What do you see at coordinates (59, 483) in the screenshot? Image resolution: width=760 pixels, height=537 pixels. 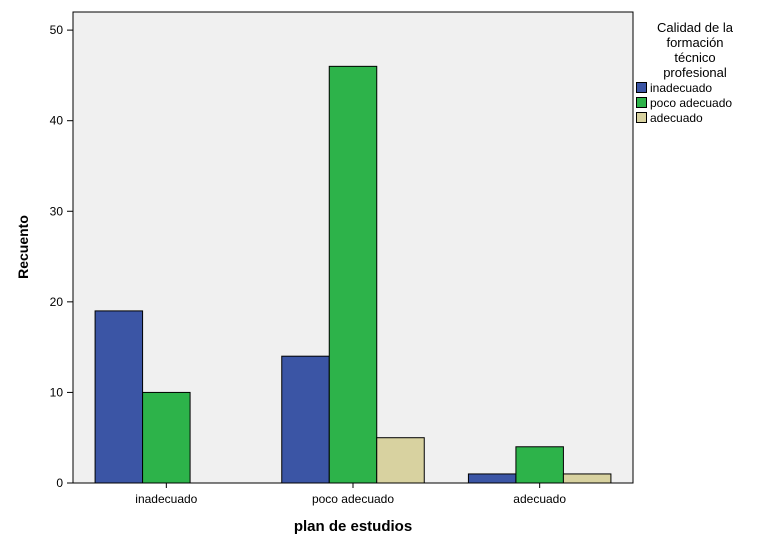 I see `y-tick-label: 0` at bounding box center [59, 483].